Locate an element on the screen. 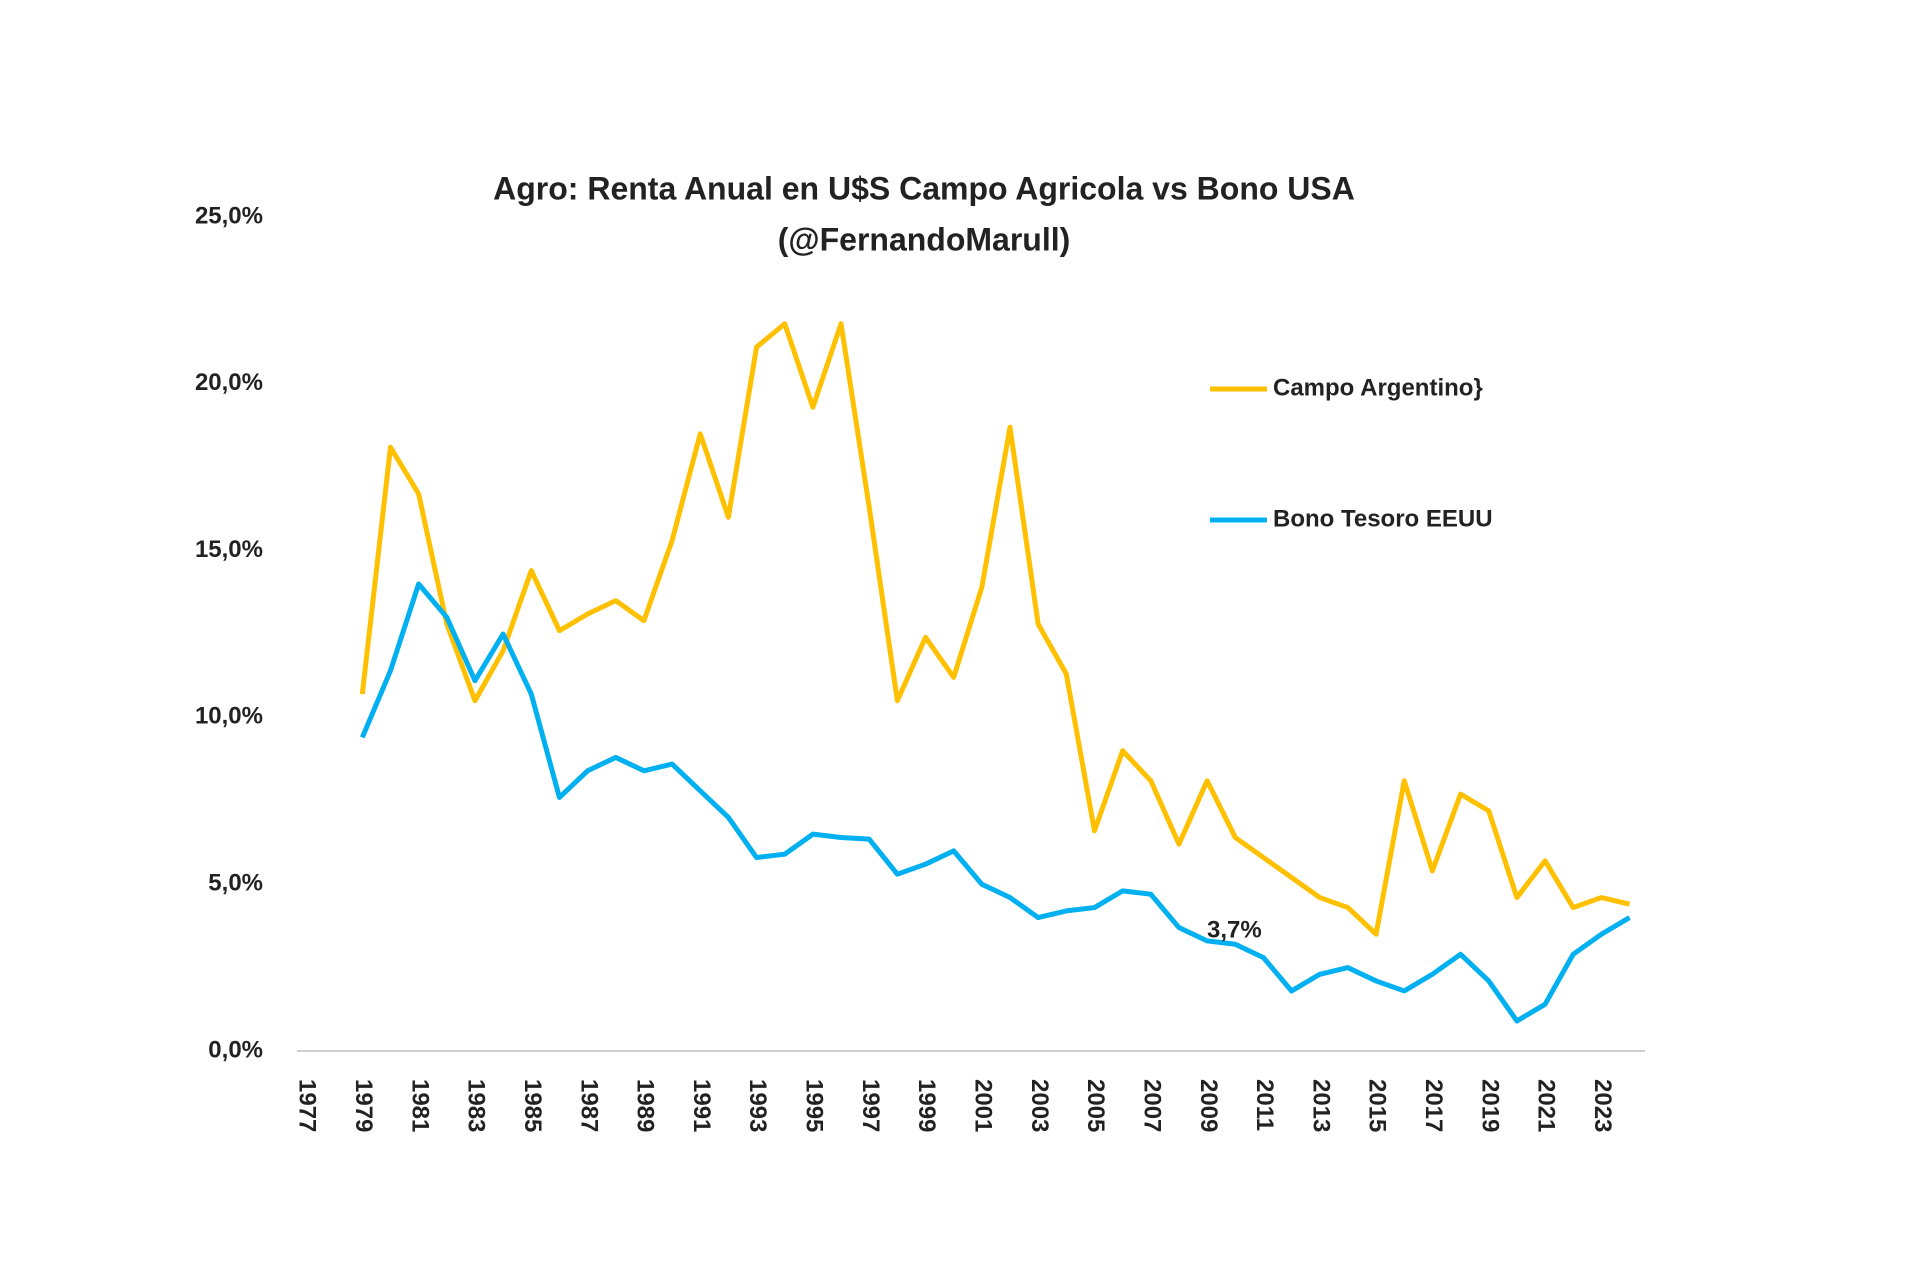 The height and width of the screenshot is (1279, 1920). y-tick-label: 0,0% is located at coordinates (235, 1049).